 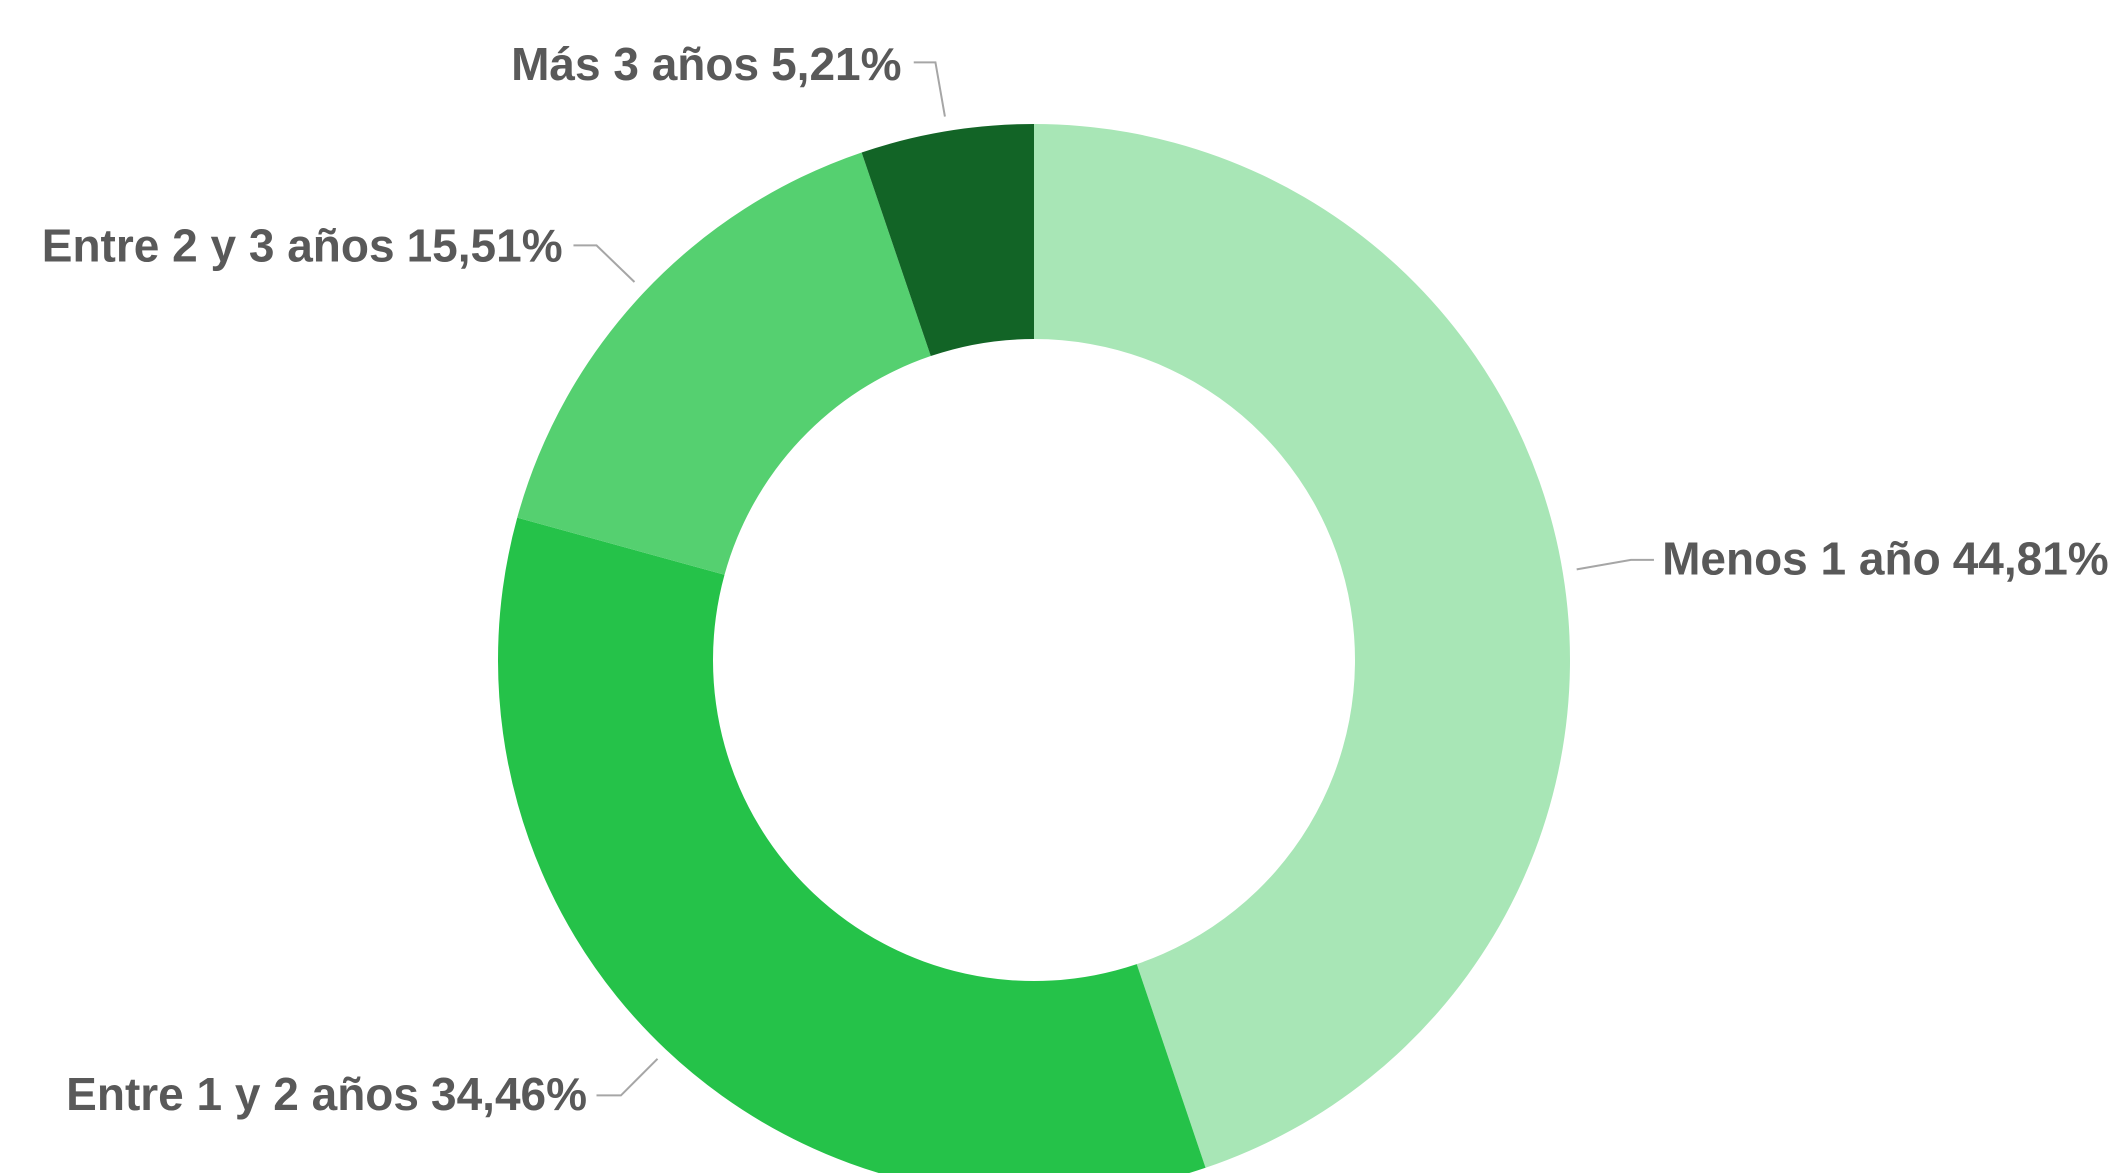 I want to click on data-label: Entre 1 y 2 años 34,46%, so click(x=326, y=1094).